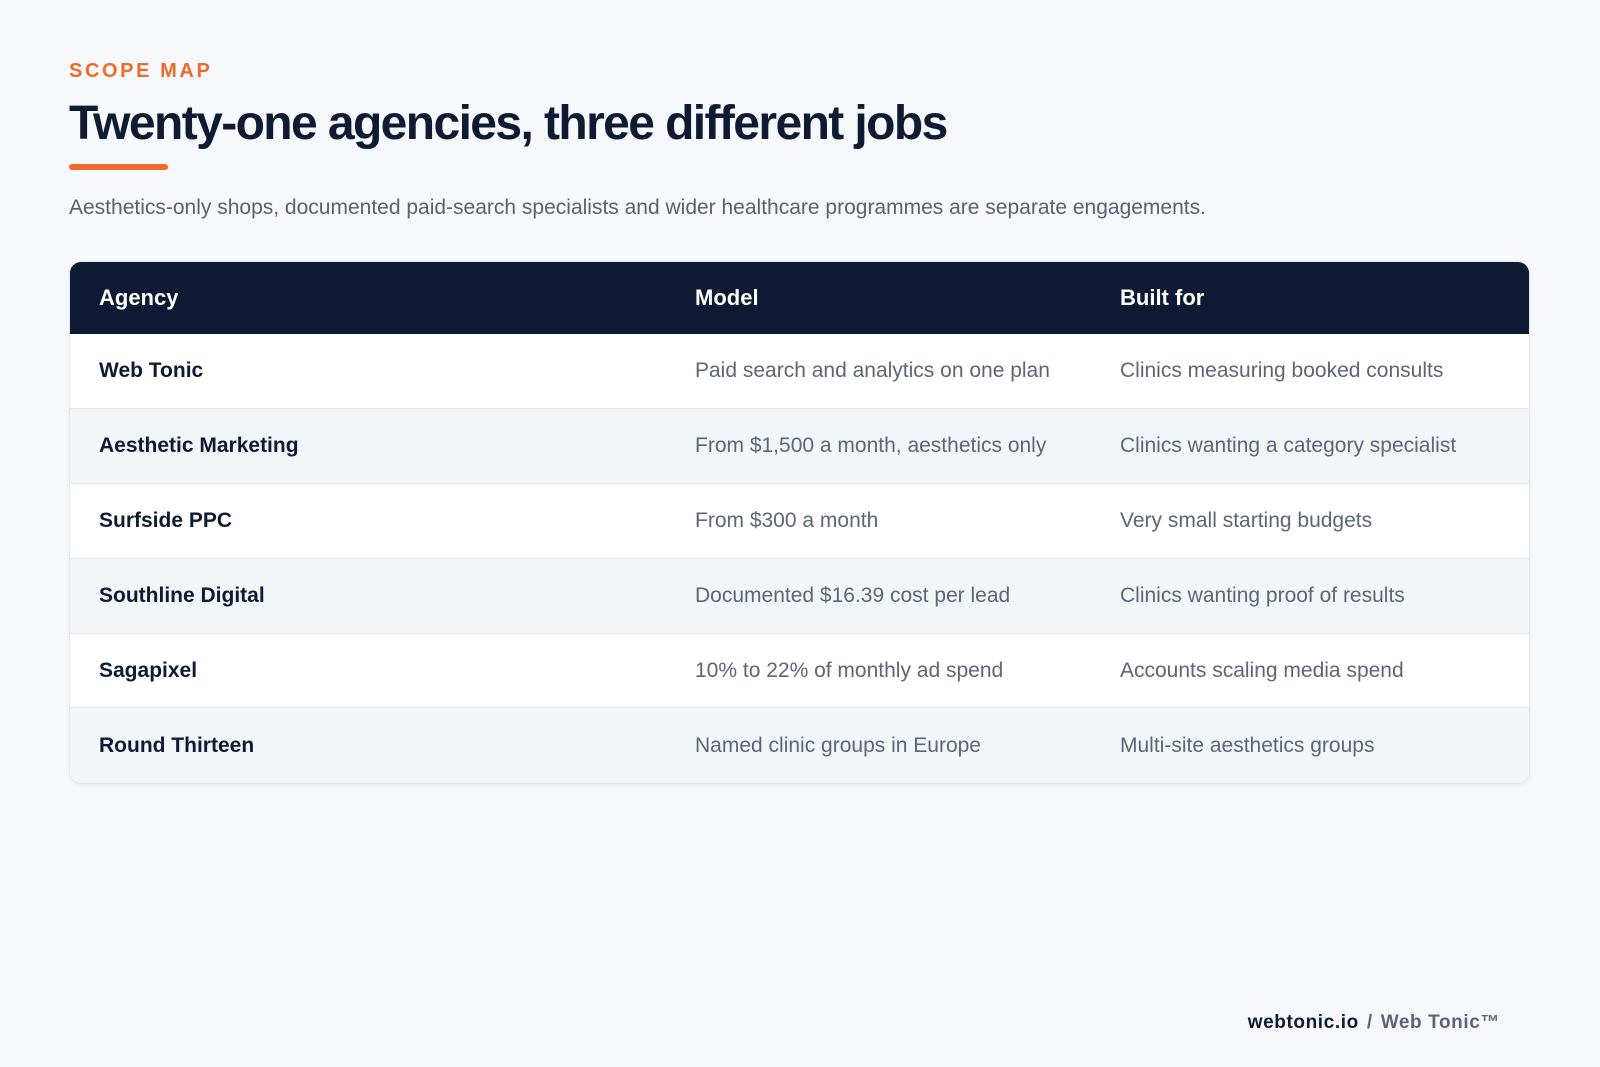 The image size is (1600, 1067). What do you see at coordinates (849, 670) in the screenshot?
I see `model-cell: 10% to 22% of monthly ad spend` at bounding box center [849, 670].